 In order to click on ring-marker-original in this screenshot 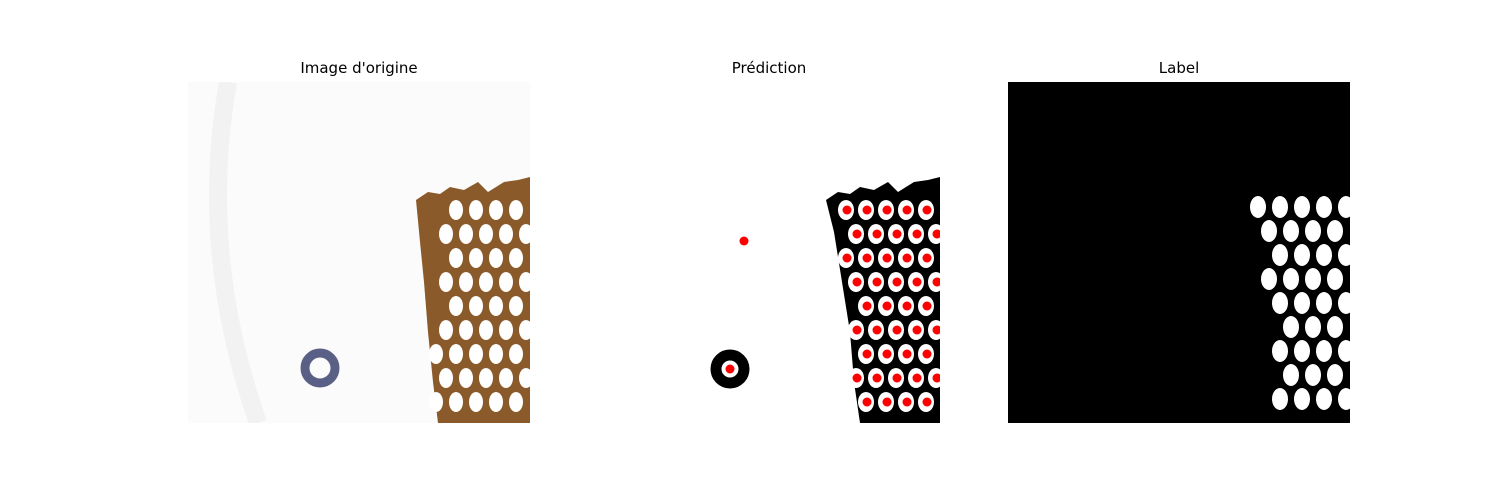, I will do `click(320, 368)`.